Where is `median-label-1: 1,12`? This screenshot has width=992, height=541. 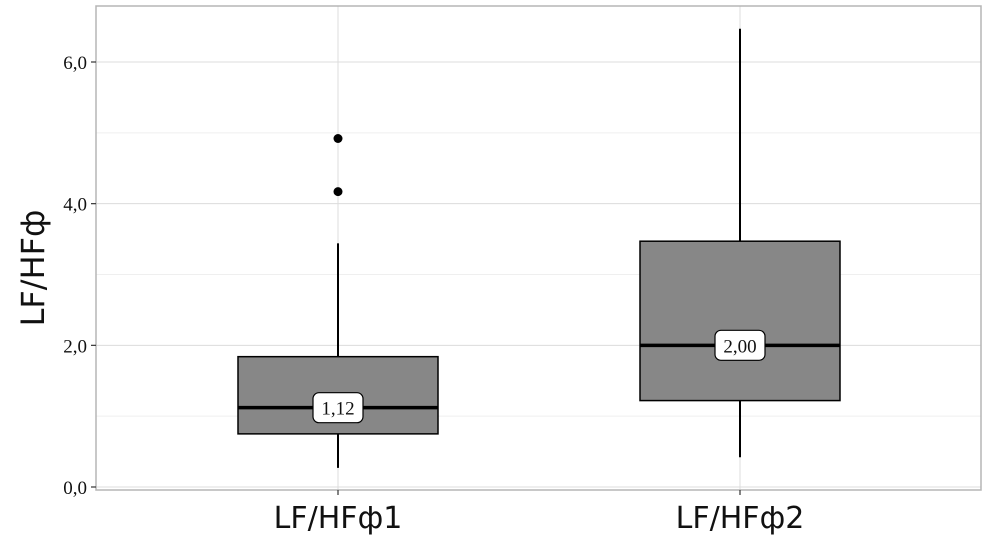
median-label-1: 1,12 is located at coordinates (338, 408).